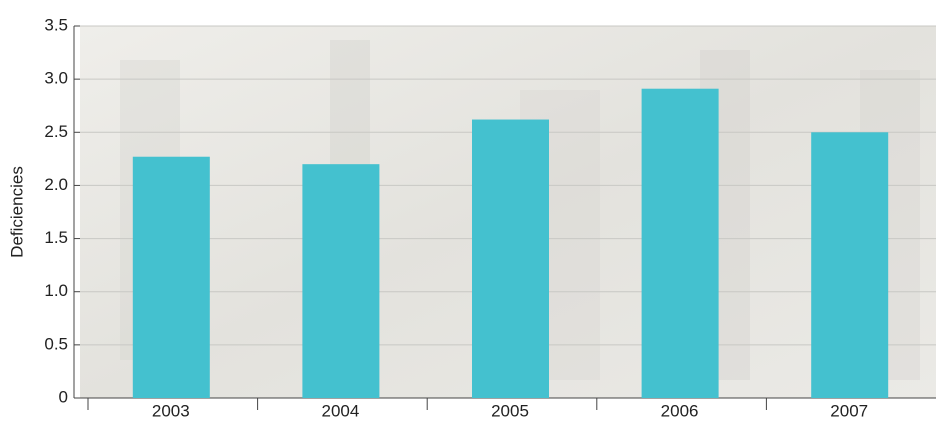 Image resolution: width=936 pixels, height=421 pixels. I want to click on y-tick-label: 3.0, so click(56, 78).